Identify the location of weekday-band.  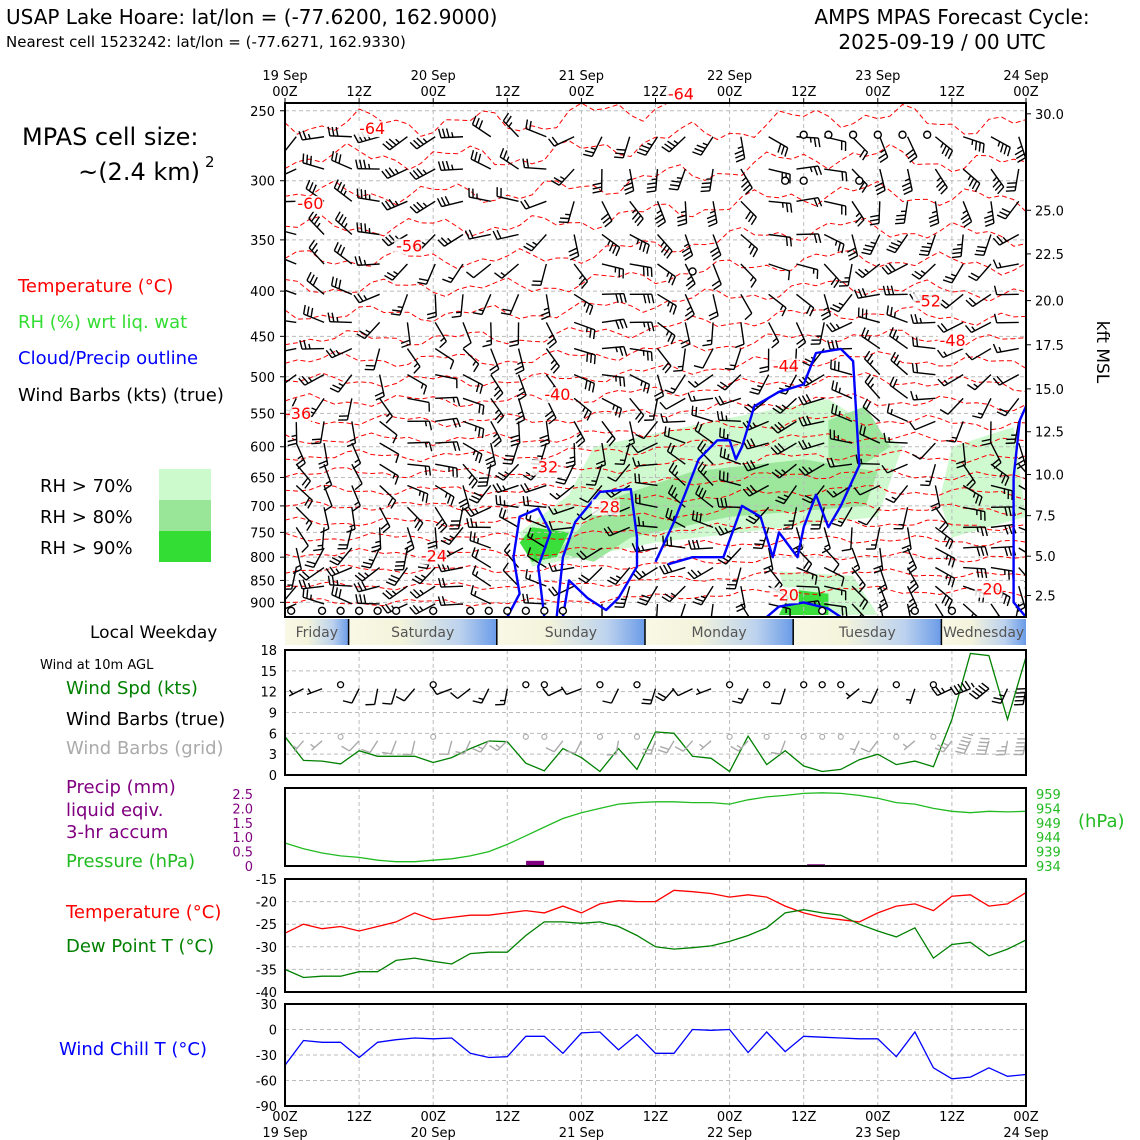
(317, 632).